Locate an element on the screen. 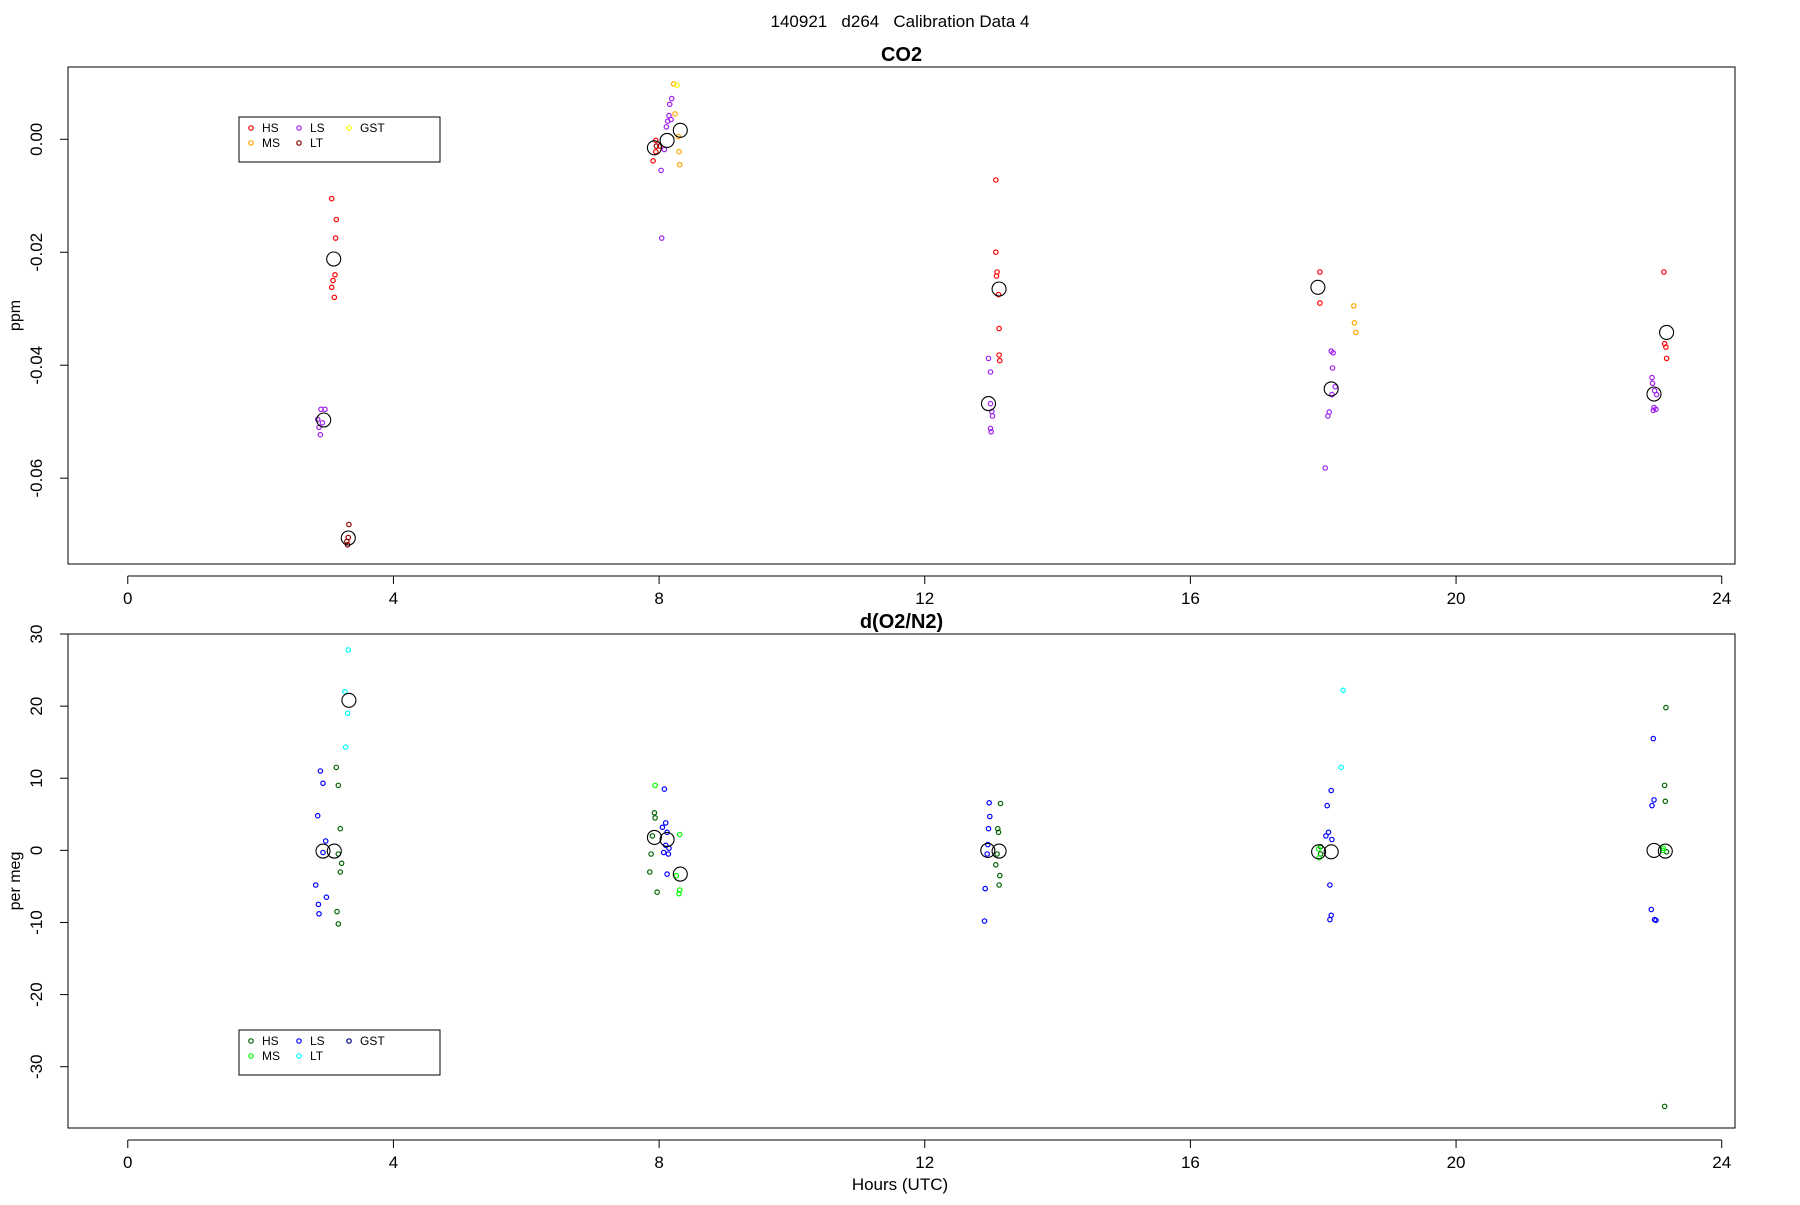 The width and height of the screenshot is (1800, 1205). y-tick-label: 20 is located at coordinates (36, 706).